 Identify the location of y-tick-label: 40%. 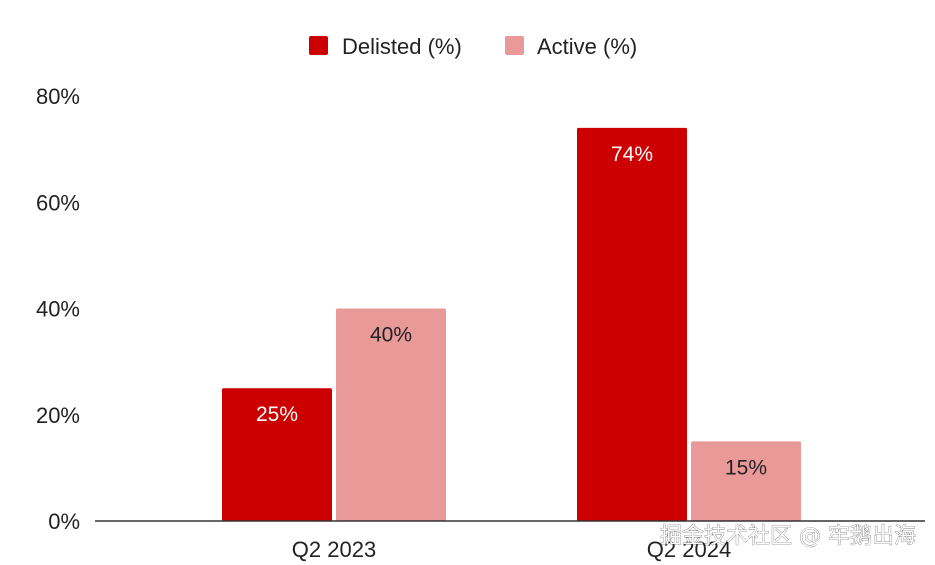
(58, 309).